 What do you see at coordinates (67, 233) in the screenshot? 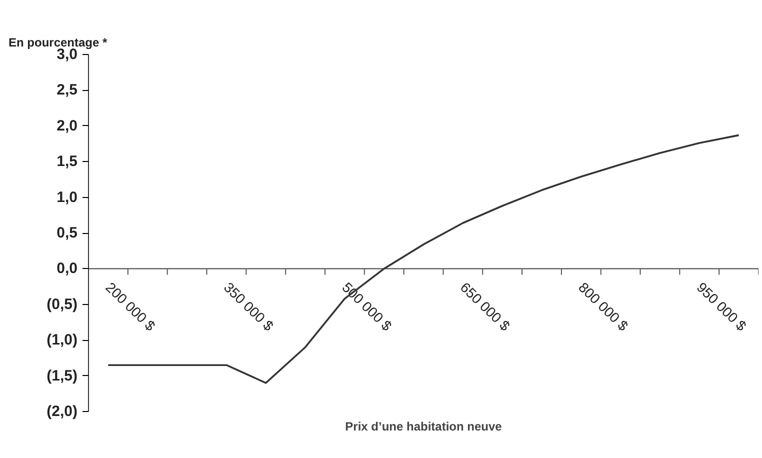
I see `y-tick-label: 0,5` at bounding box center [67, 233].